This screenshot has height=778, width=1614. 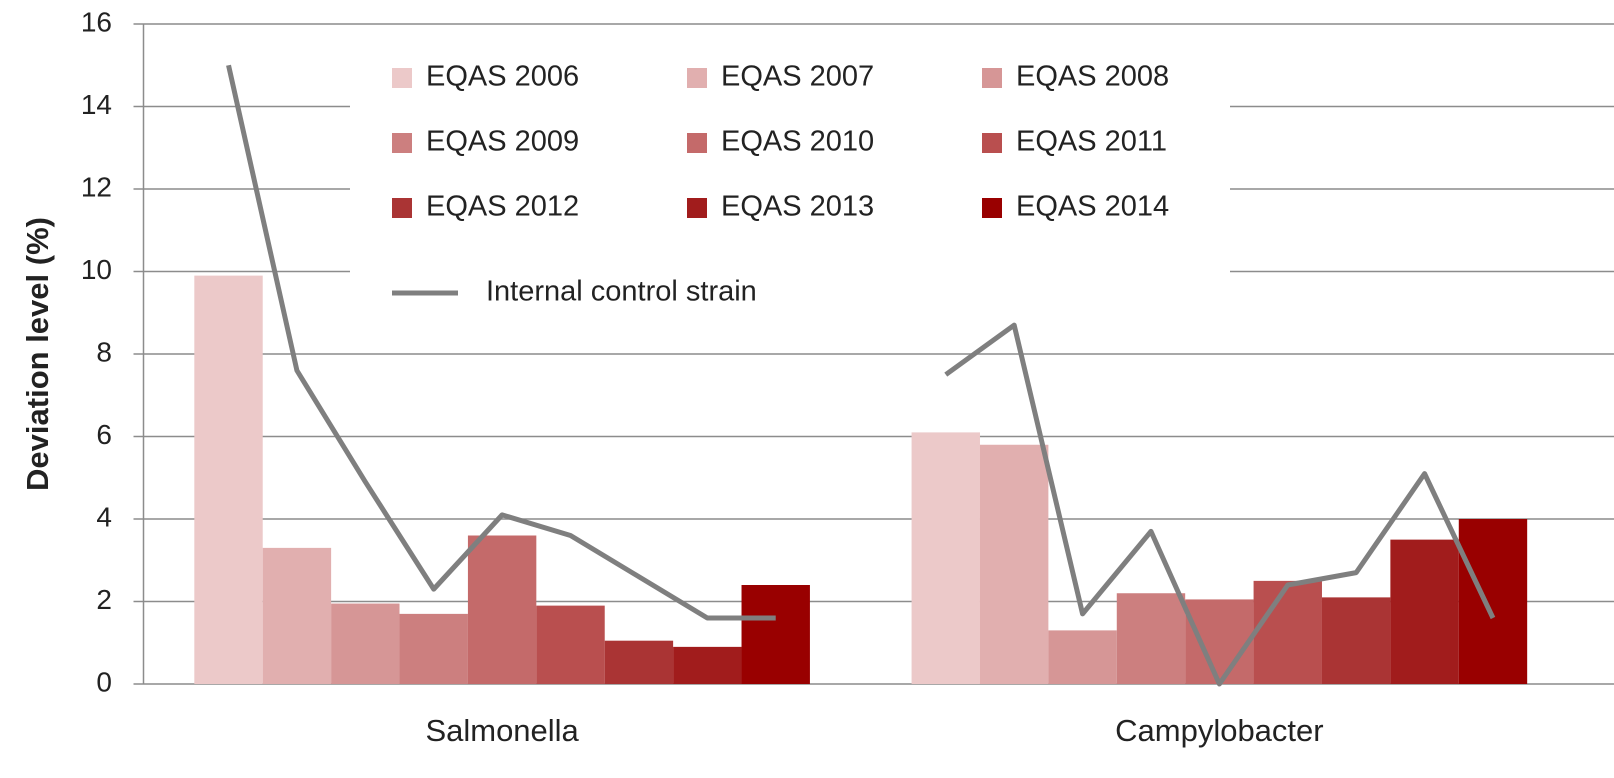 I want to click on y-tick-label: 0, so click(x=104, y=681).